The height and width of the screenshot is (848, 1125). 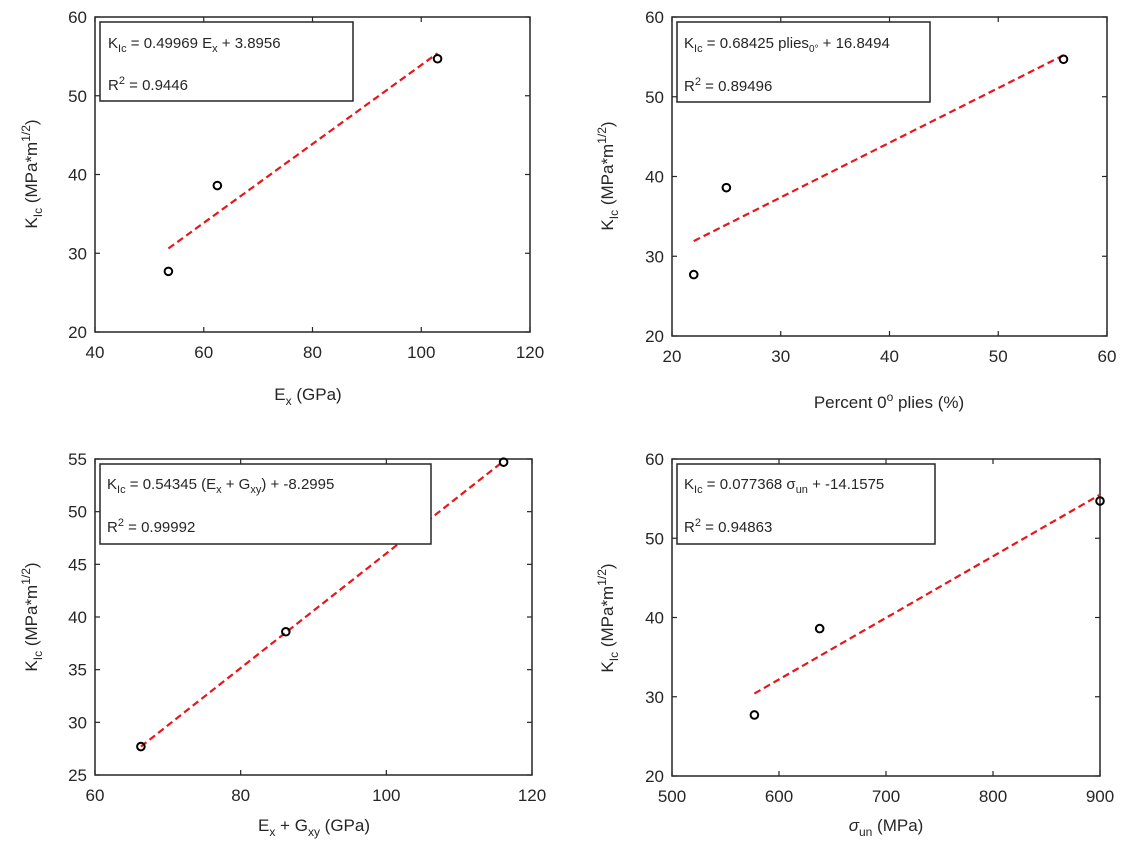 I want to click on equation-line: KIc = 0.49969 Ex + 3.8956, so click(x=194, y=45).